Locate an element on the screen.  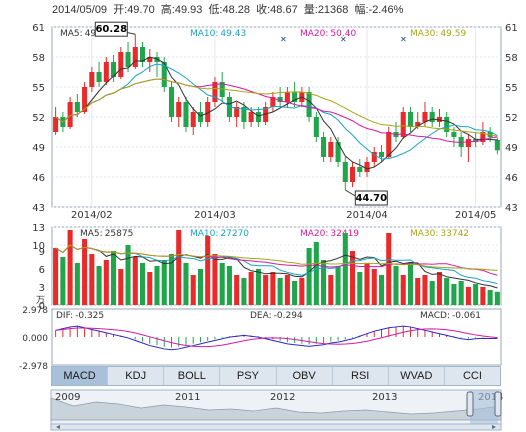
header-low: 48.28 is located at coordinates (237, 10).